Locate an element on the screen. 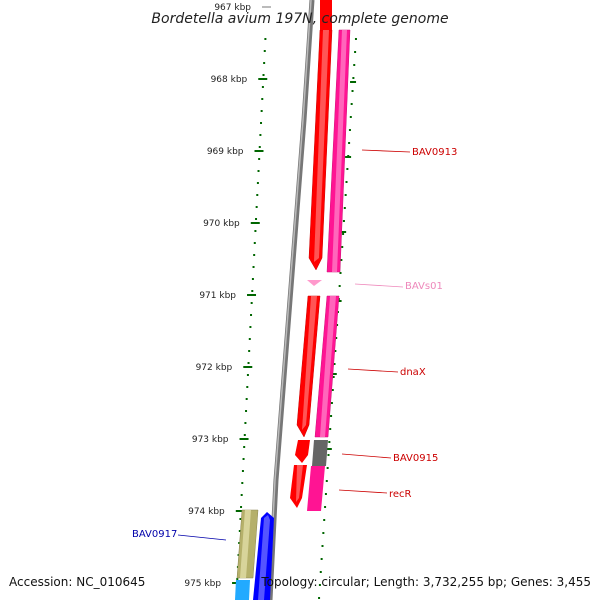  scale-tick-label: 969 kbp is located at coordinates (225, 152).